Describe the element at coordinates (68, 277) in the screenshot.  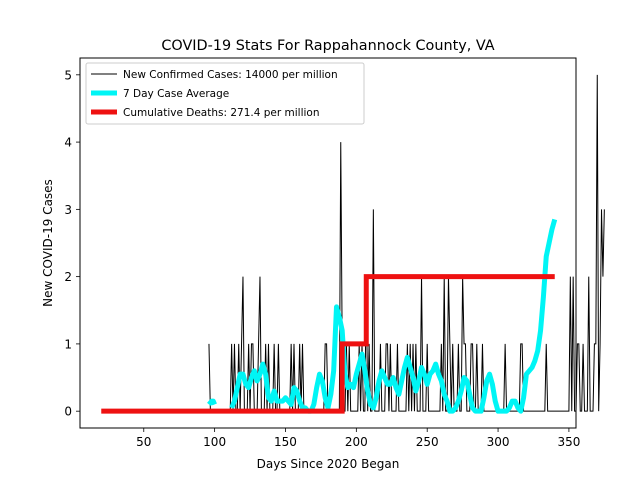
I see `y-tick-label: 2` at that location.